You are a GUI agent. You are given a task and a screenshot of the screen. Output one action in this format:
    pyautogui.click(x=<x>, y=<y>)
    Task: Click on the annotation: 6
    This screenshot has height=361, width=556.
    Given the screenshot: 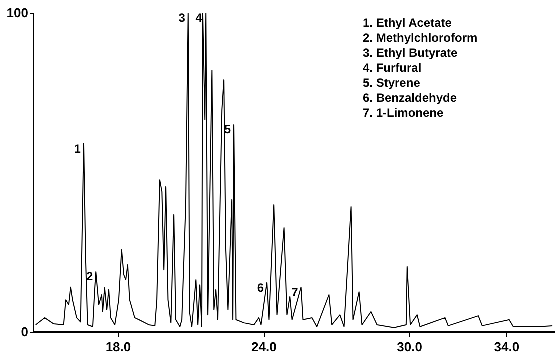 What is the action you would take?
    pyautogui.click(x=260, y=287)
    